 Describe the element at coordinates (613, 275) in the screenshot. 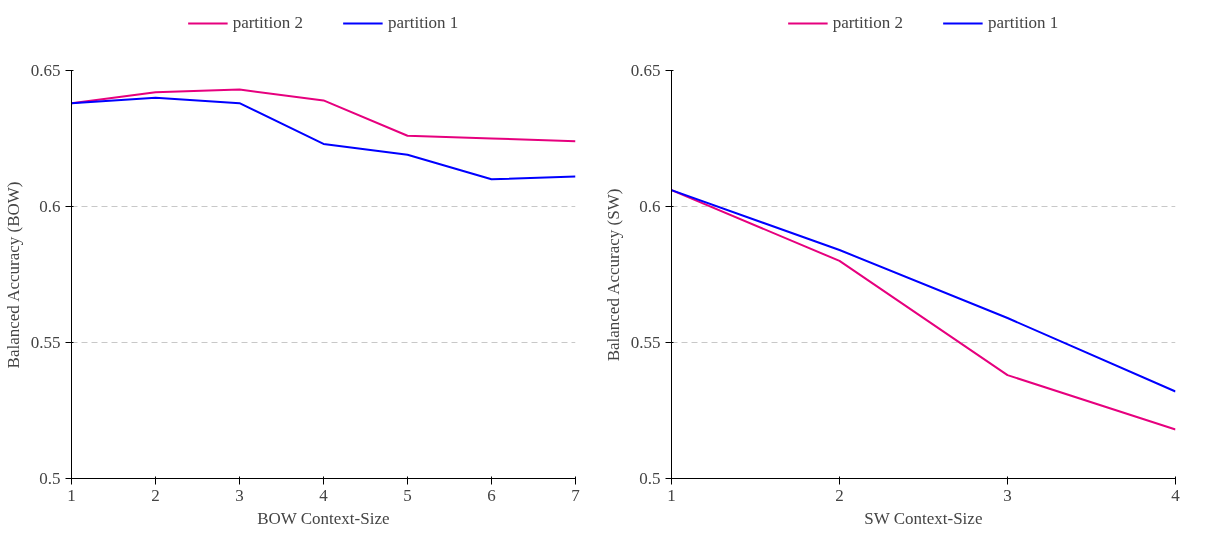

I see `y-axis-title: Balanced Accuracy (SW)` at that location.